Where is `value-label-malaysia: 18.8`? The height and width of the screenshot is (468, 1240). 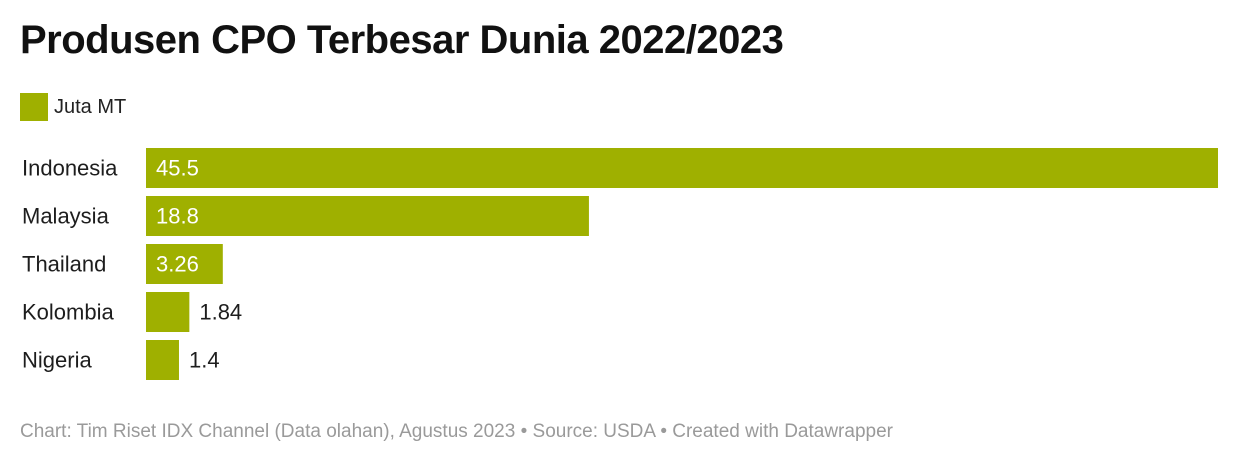 value-label-malaysia: 18.8 is located at coordinates (177, 216).